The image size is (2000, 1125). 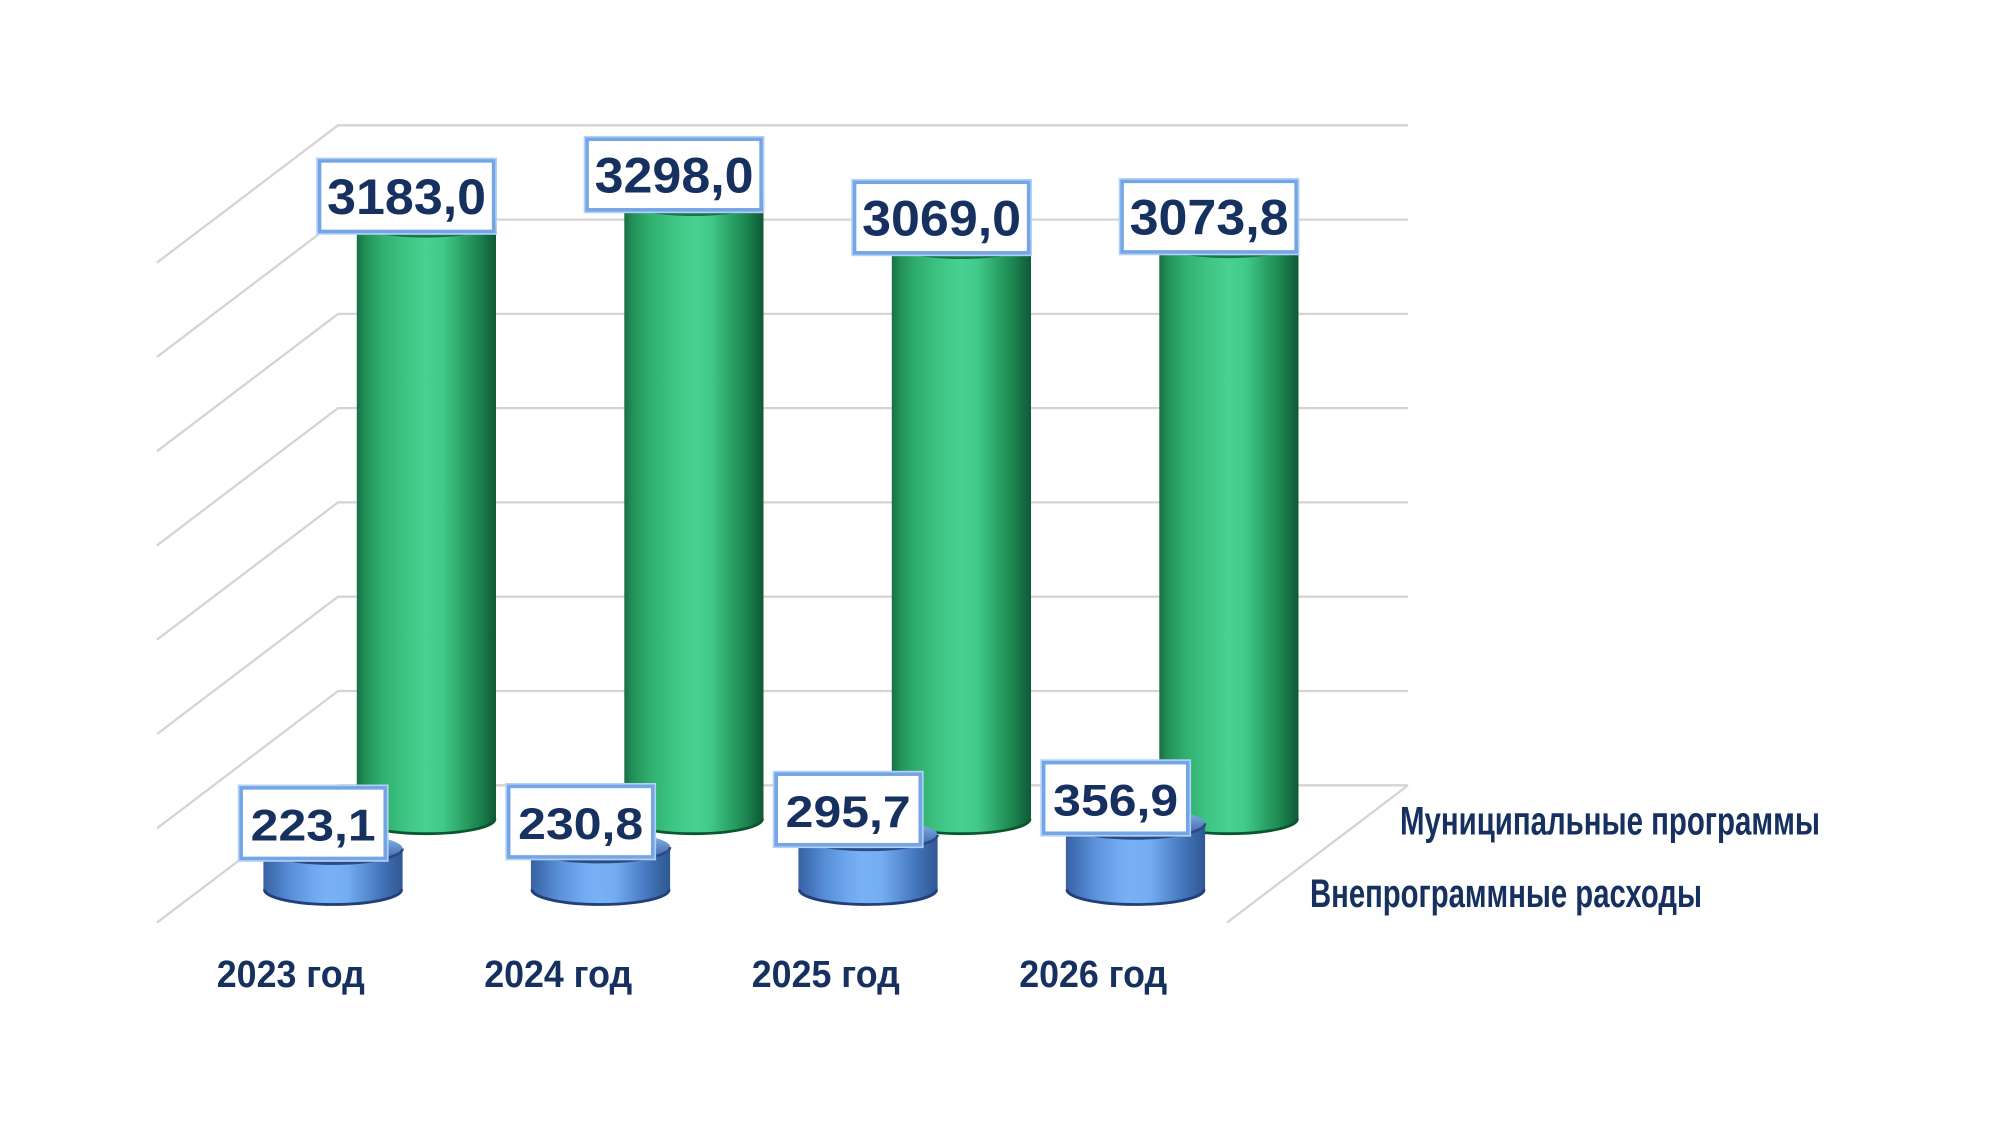 What do you see at coordinates (1209, 218) in the screenshot?
I see `svg-text: 3073,8` at bounding box center [1209, 218].